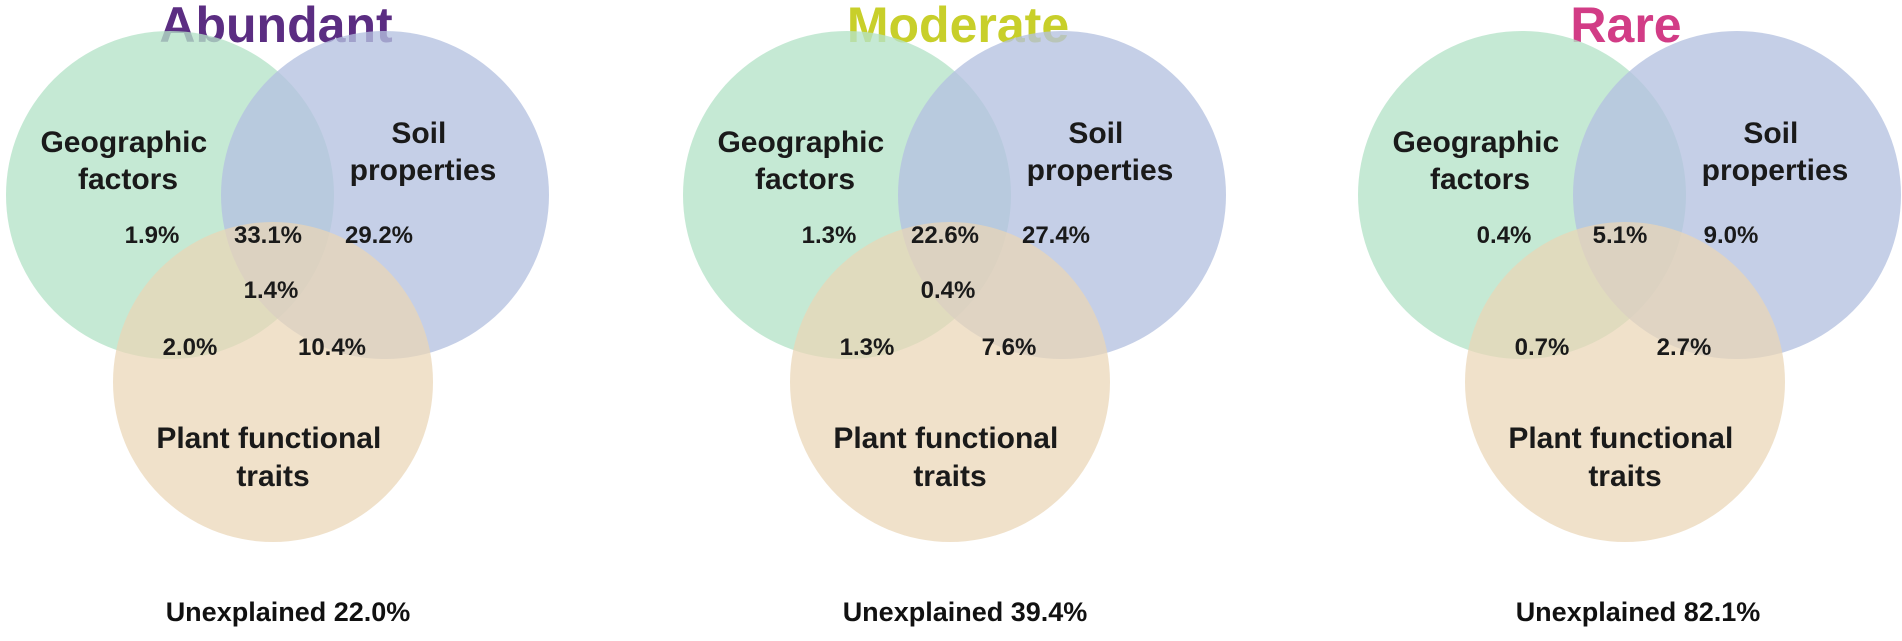 Image resolution: width=1902 pixels, height=641 pixels. I want to click on unexplained-value: Unexplained 22.0%, so click(288, 612).